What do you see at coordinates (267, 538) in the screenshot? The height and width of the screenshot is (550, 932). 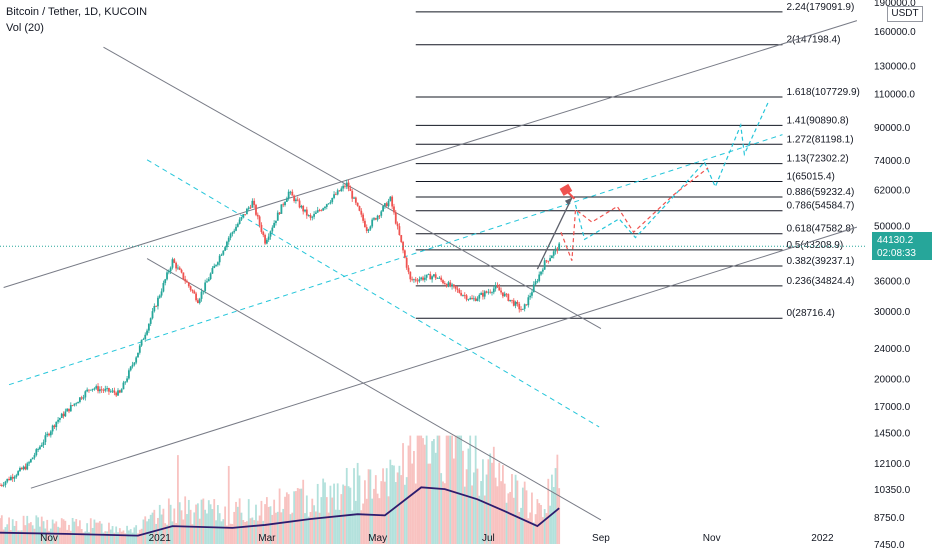 I see `time-tick-label: Mar` at bounding box center [267, 538].